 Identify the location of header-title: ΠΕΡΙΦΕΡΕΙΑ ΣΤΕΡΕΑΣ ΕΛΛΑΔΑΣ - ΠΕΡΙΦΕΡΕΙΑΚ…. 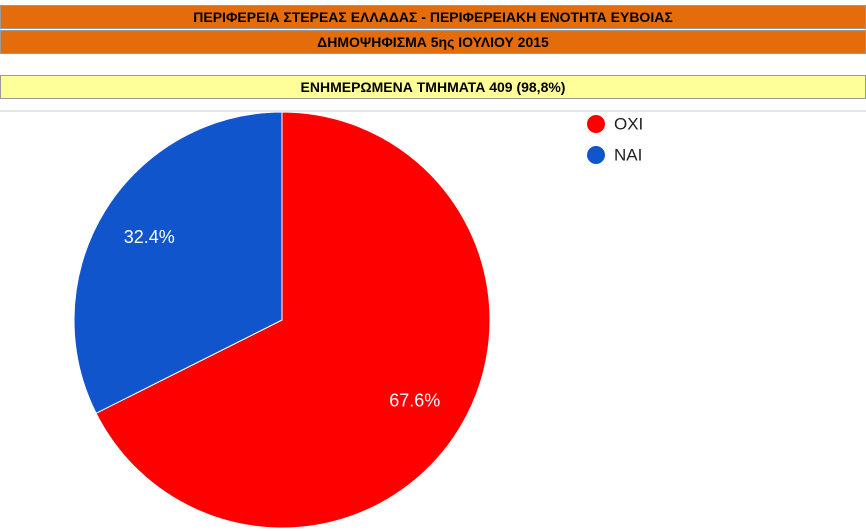
(433, 17).